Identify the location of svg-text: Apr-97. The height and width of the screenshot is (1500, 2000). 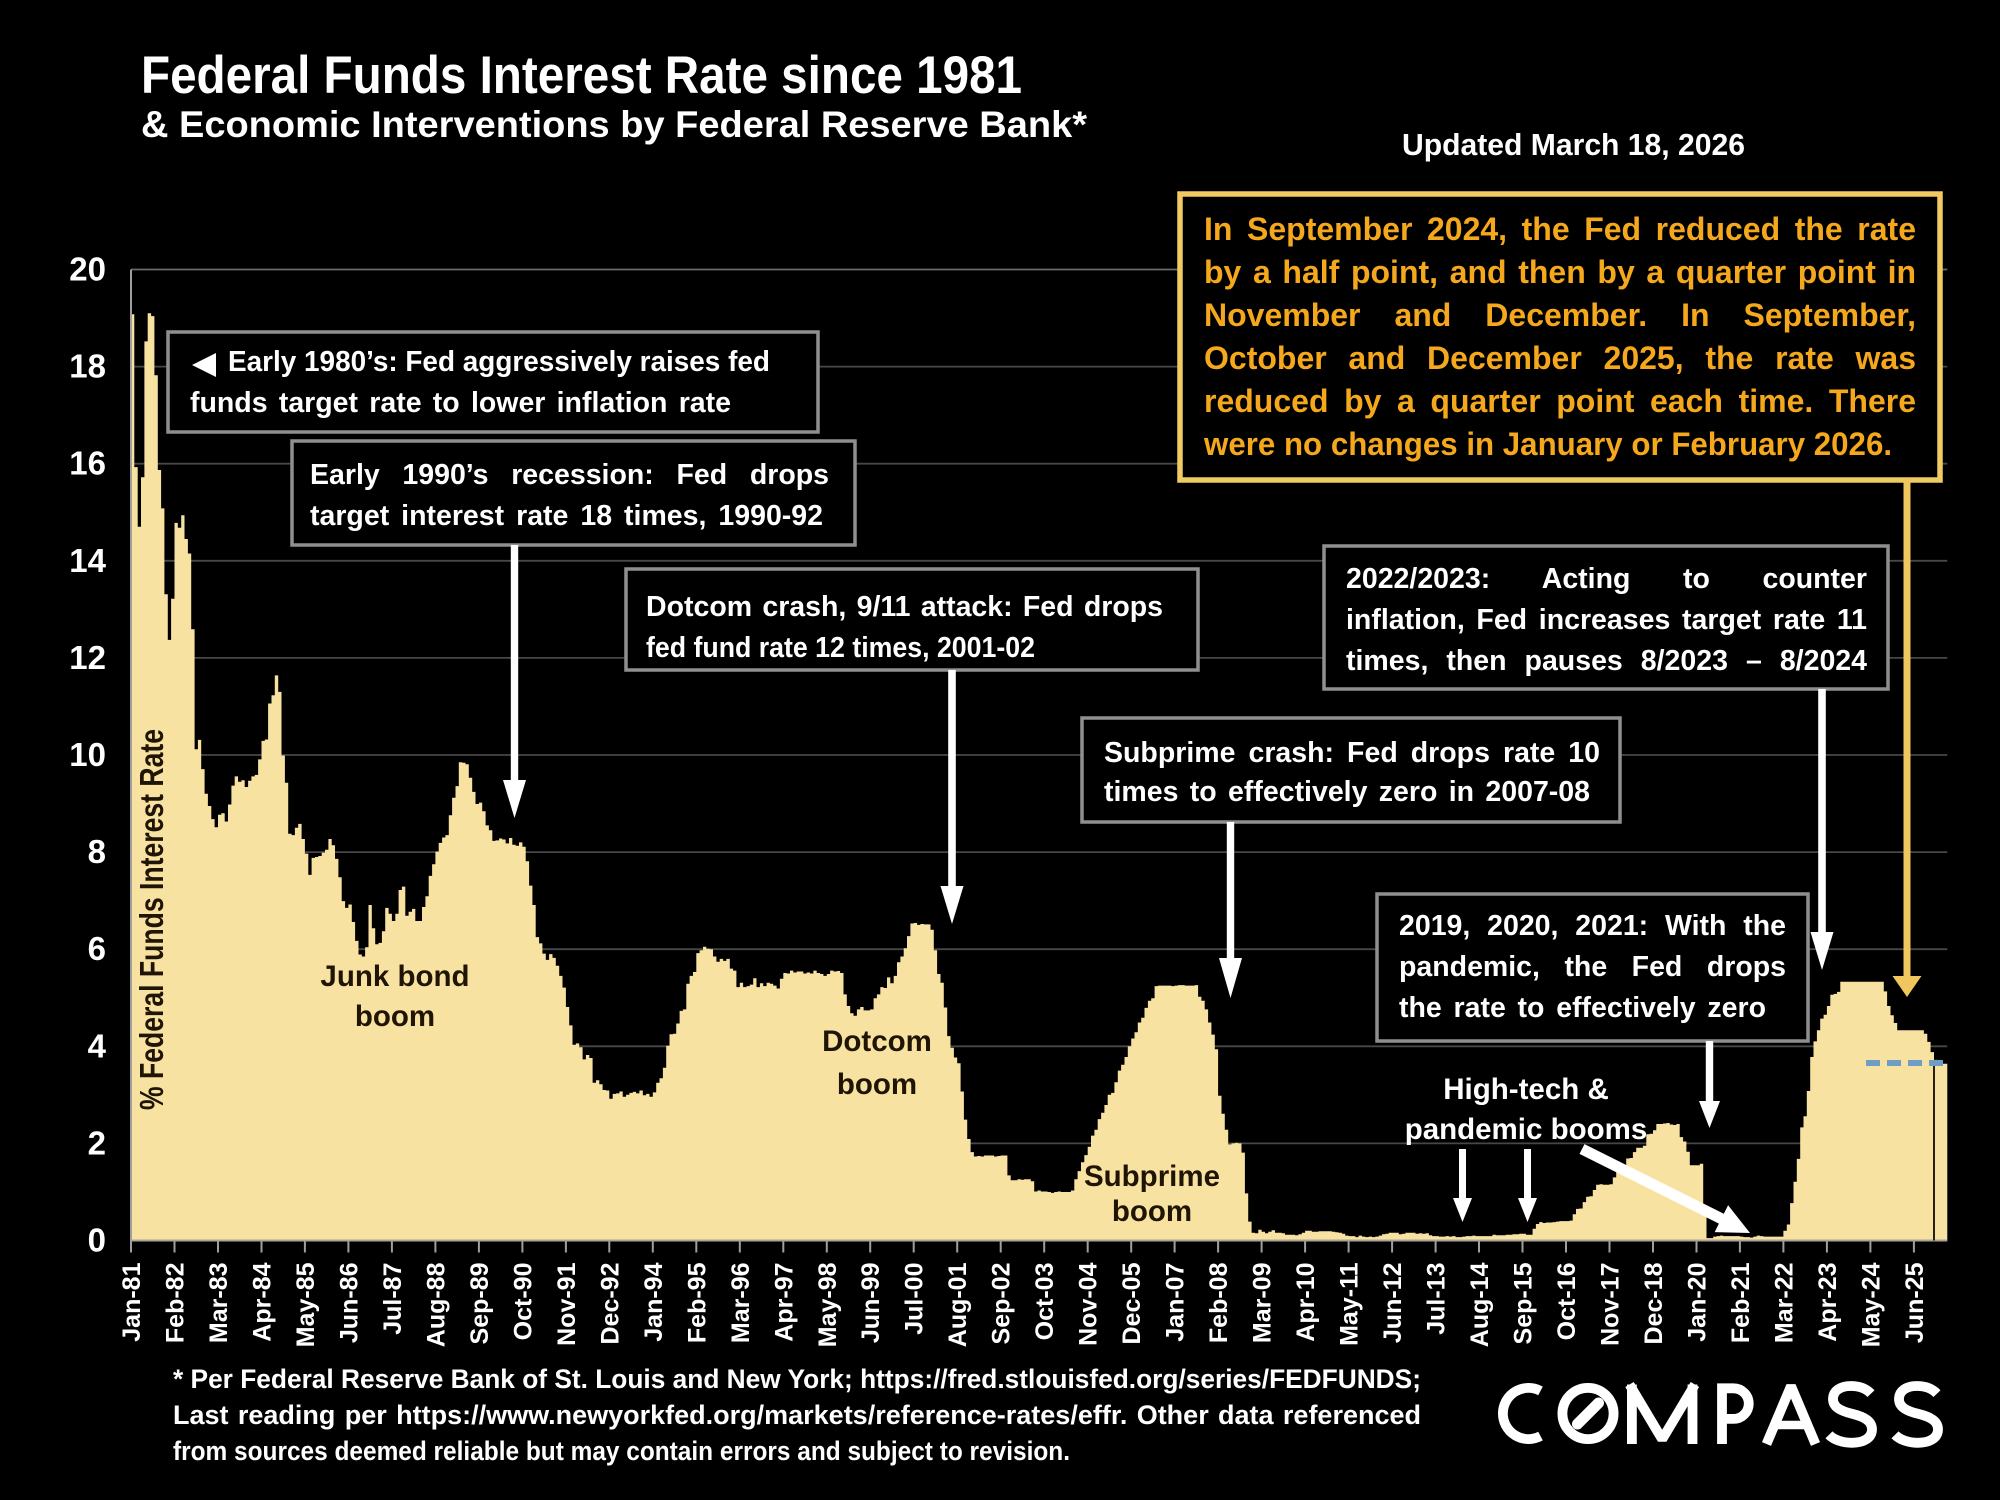
(784, 1302).